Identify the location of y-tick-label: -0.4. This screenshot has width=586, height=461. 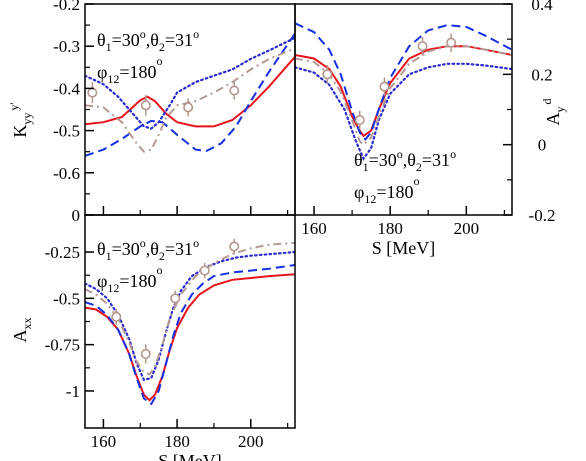
(66, 88).